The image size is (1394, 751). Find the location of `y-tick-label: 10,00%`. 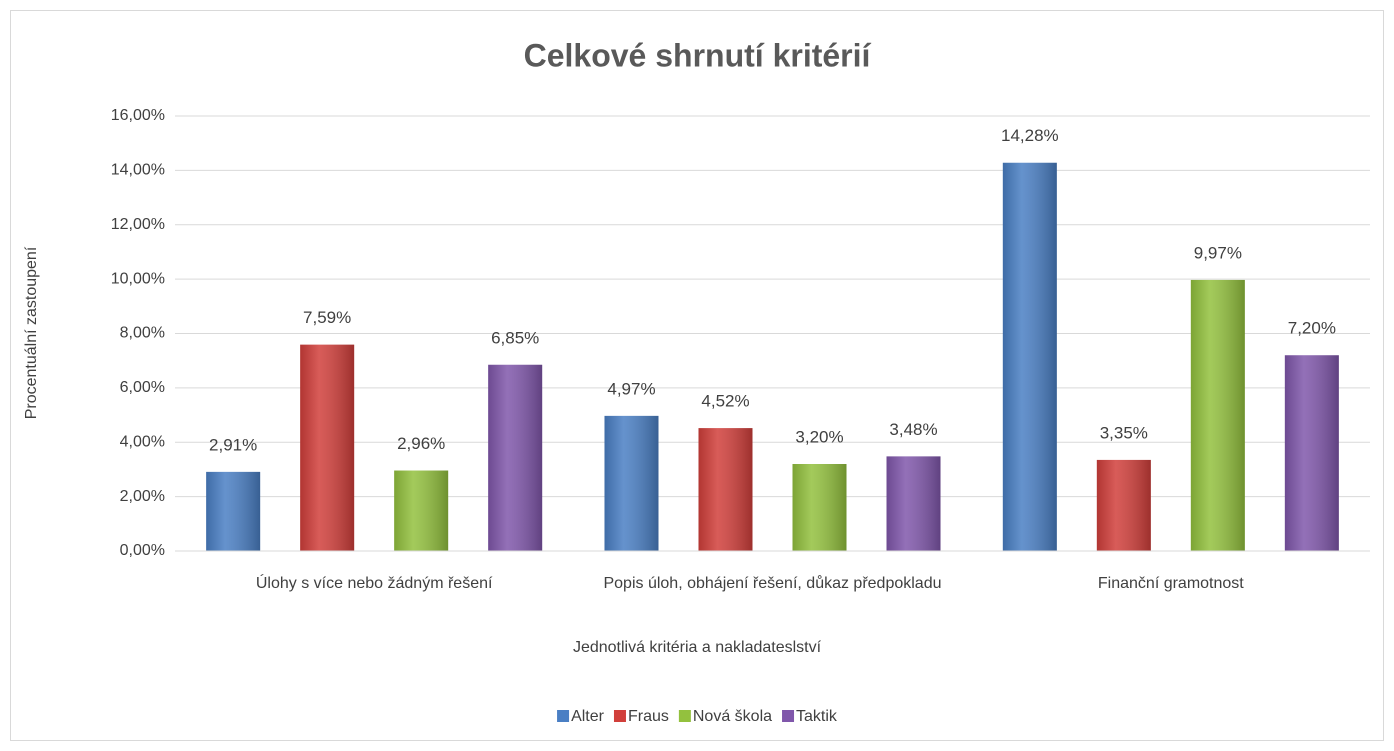

y-tick-label: 10,00% is located at coordinates (138, 278).